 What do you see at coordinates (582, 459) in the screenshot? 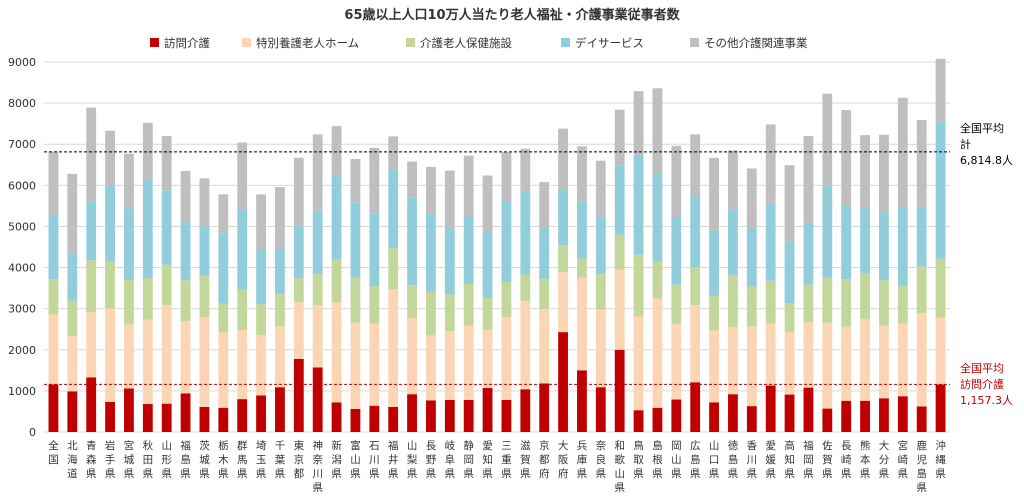
I see `x-category-label: 兵庫県` at bounding box center [582, 459].